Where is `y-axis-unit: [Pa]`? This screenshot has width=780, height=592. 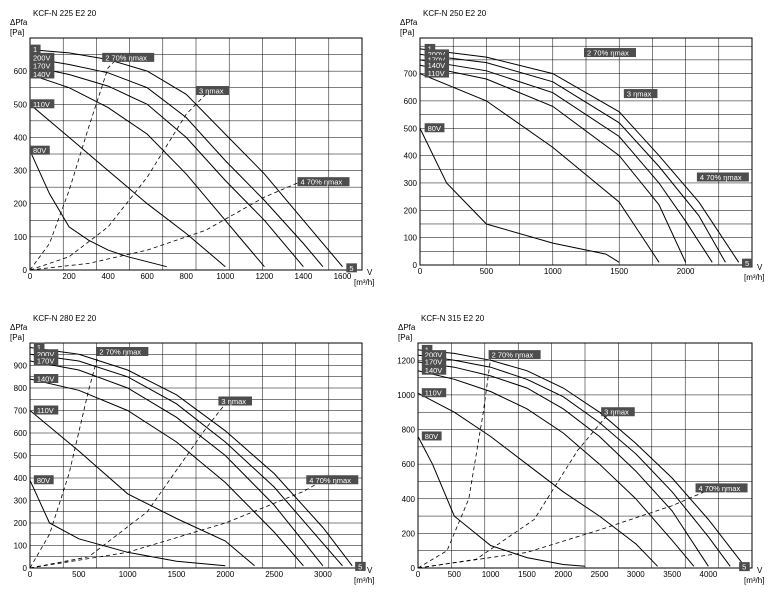
y-axis-unit: [Pa] is located at coordinates (17, 32).